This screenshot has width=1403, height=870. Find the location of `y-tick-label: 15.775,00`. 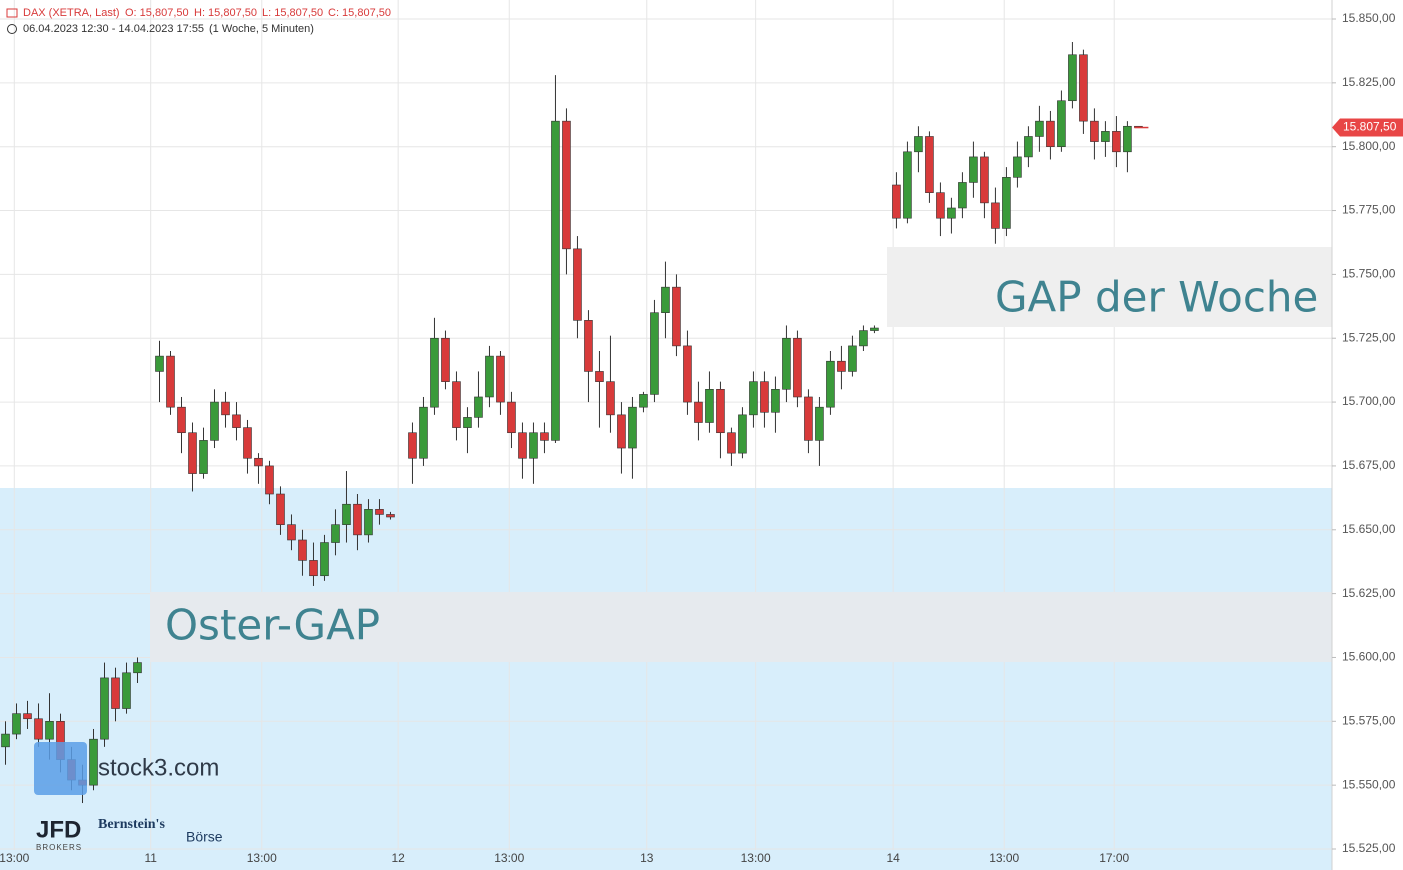

y-tick-label: 15.775,00 is located at coordinates (1369, 210).